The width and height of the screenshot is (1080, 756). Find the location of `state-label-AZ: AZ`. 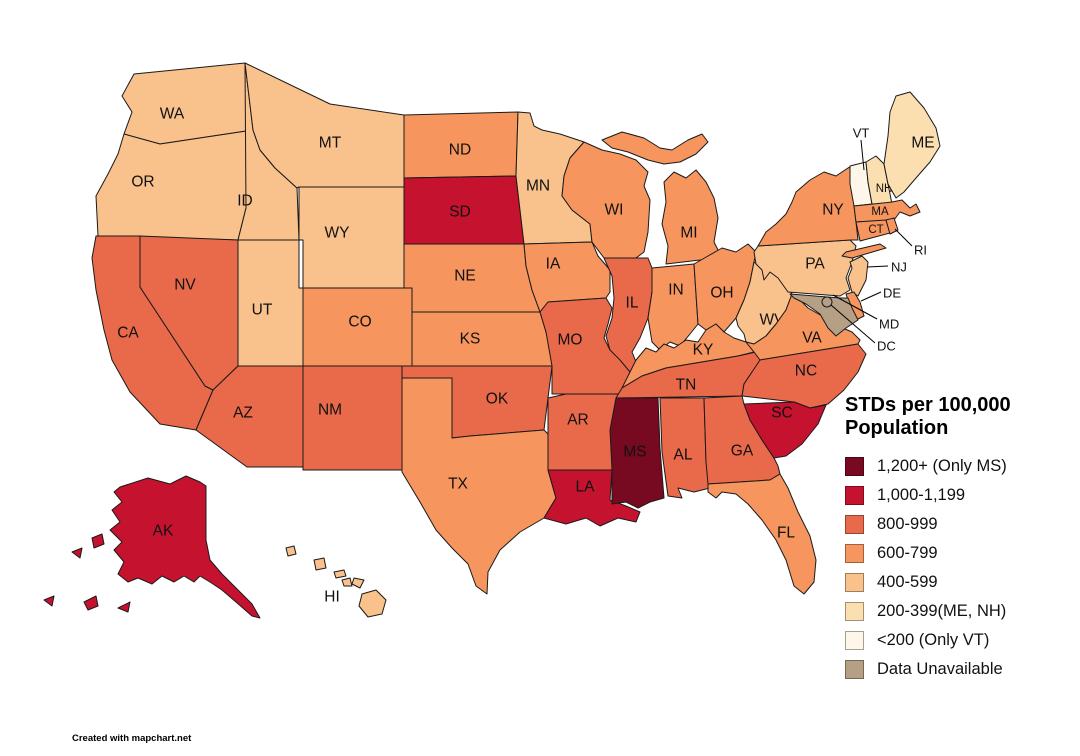

state-label-AZ: AZ is located at coordinates (243, 413).